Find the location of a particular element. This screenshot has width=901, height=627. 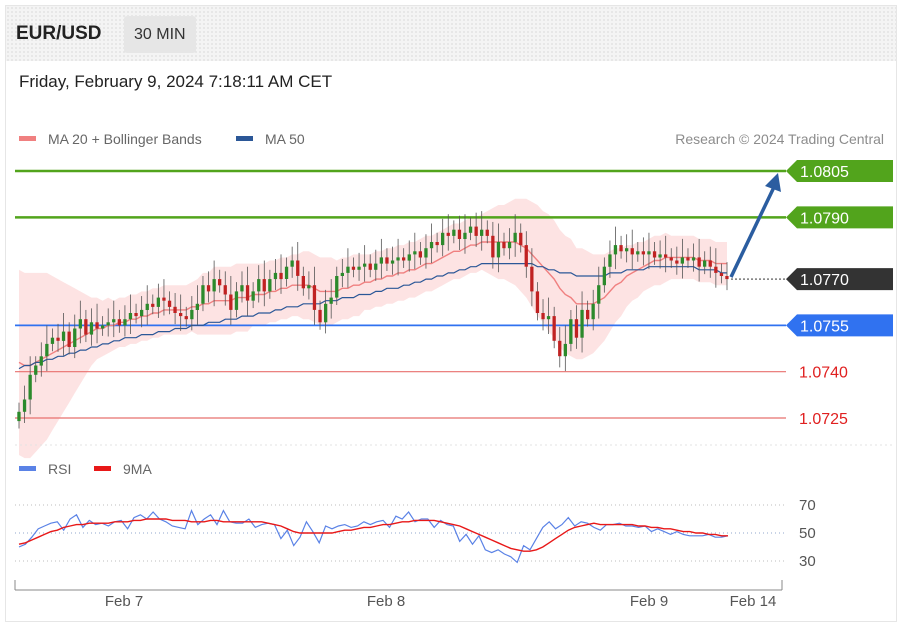

rsi-legend-label: RSI is located at coordinates (59, 469).